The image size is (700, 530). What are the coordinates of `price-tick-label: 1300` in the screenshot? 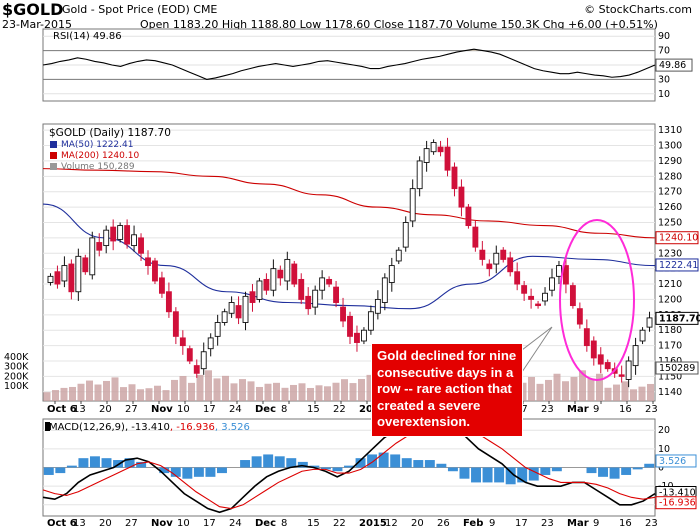 It's located at (670, 146).